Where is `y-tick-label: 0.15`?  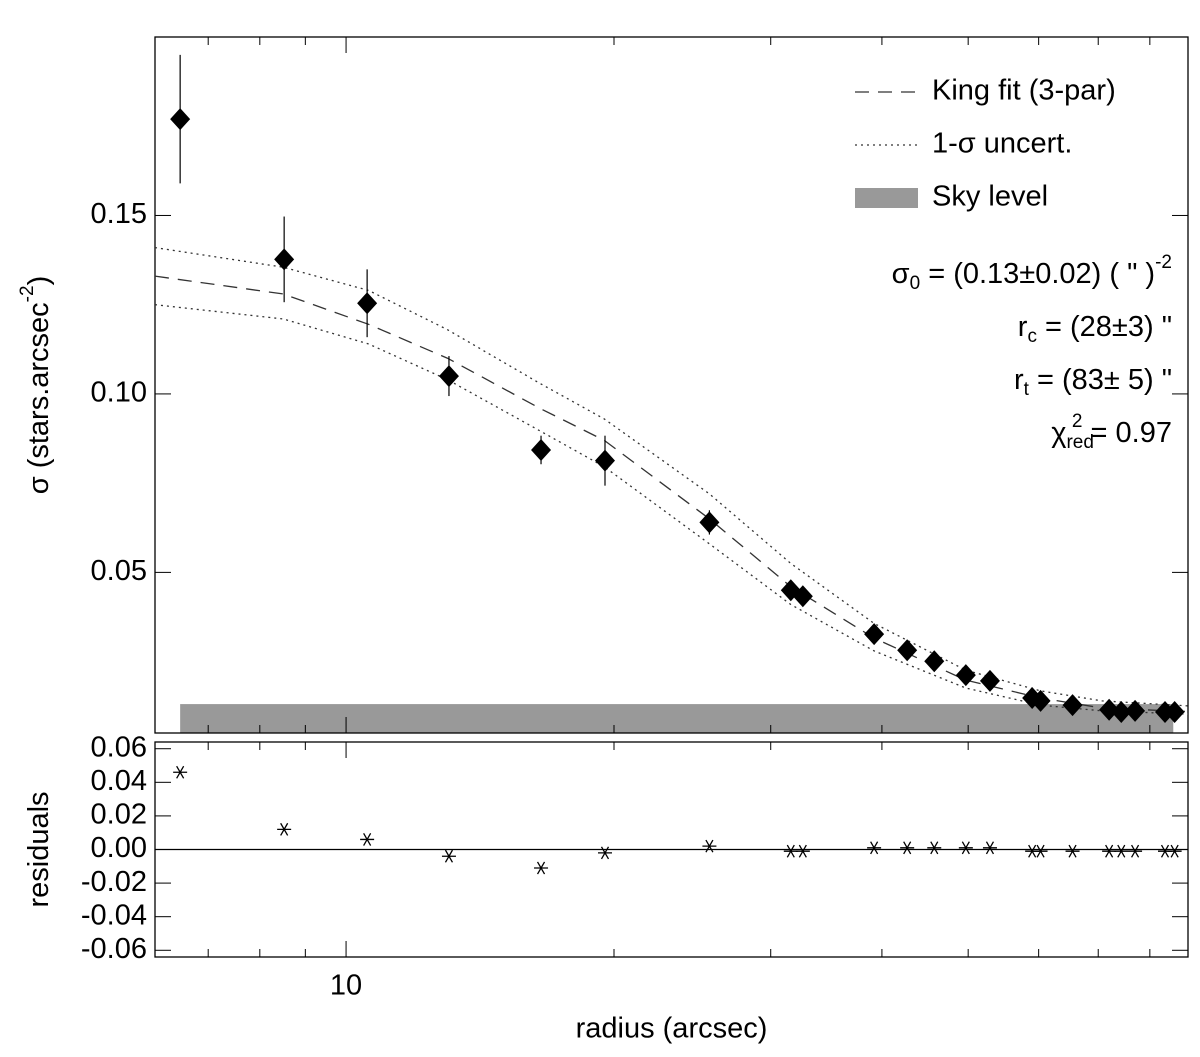
y-tick-label: 0.15 is located at coordinates (119, 214).